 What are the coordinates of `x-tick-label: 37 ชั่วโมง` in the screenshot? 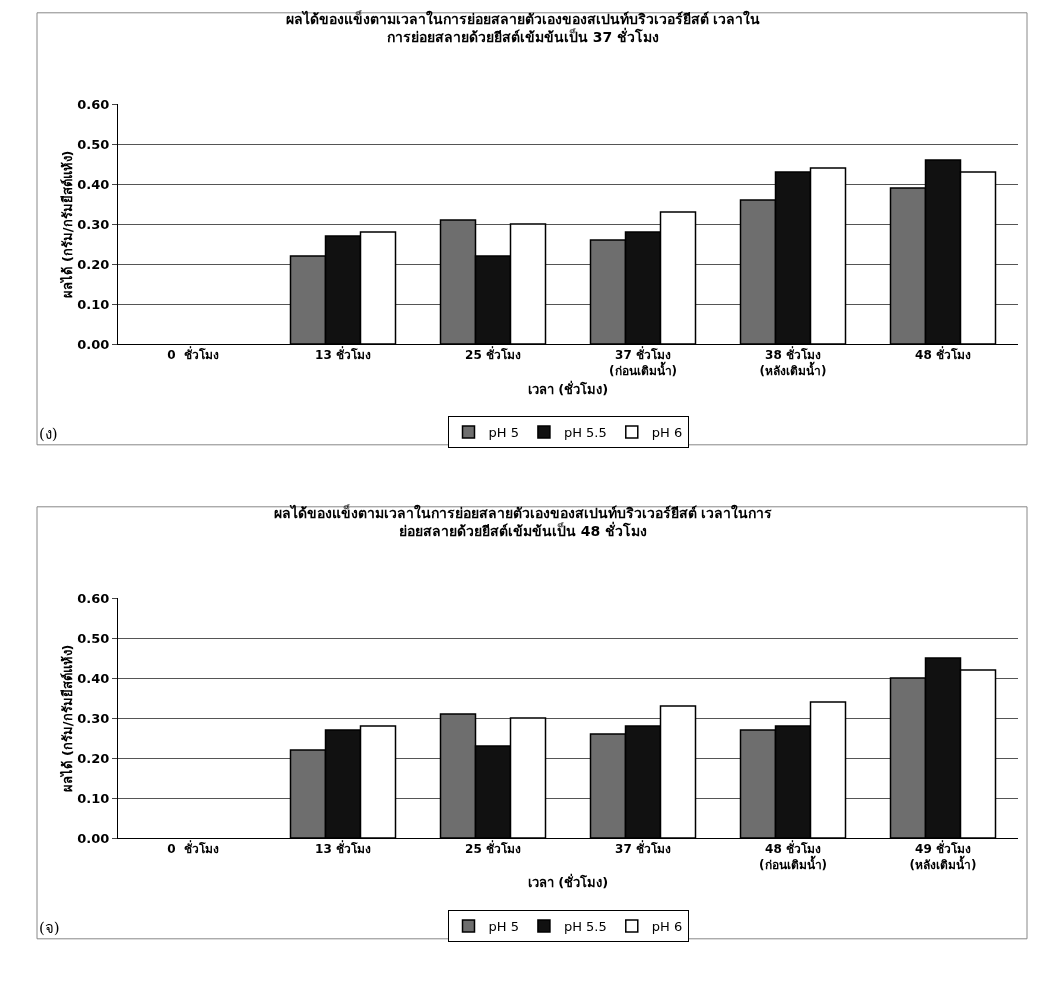 It's located at (643, 848).